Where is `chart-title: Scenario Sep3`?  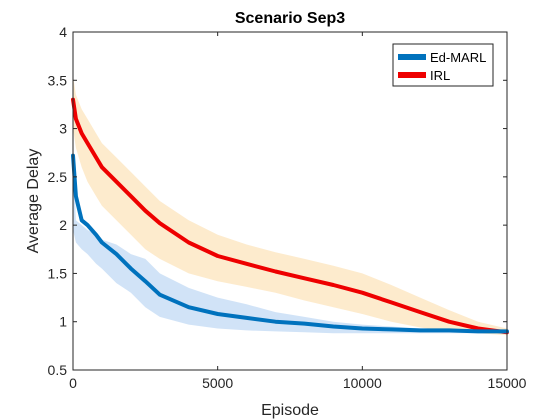
chart-title: Scenario Sep3 is located at coordinates (290, 18).